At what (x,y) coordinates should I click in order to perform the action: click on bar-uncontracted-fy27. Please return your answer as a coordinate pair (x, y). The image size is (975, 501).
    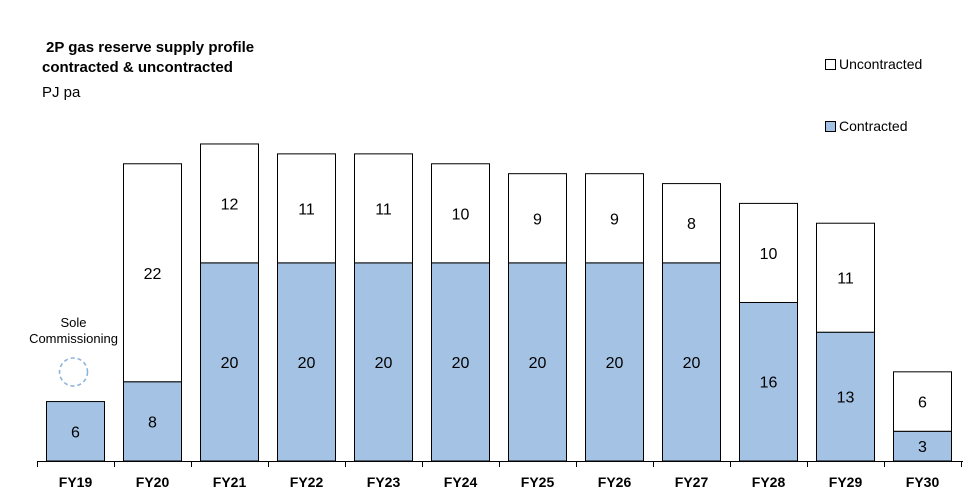
    Looking at the image, I should click on (691, 223).